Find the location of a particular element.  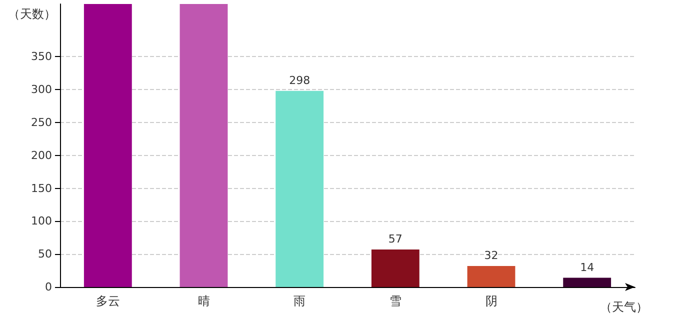

x-axis-title: （天气） is located at coordinates (624, 307).